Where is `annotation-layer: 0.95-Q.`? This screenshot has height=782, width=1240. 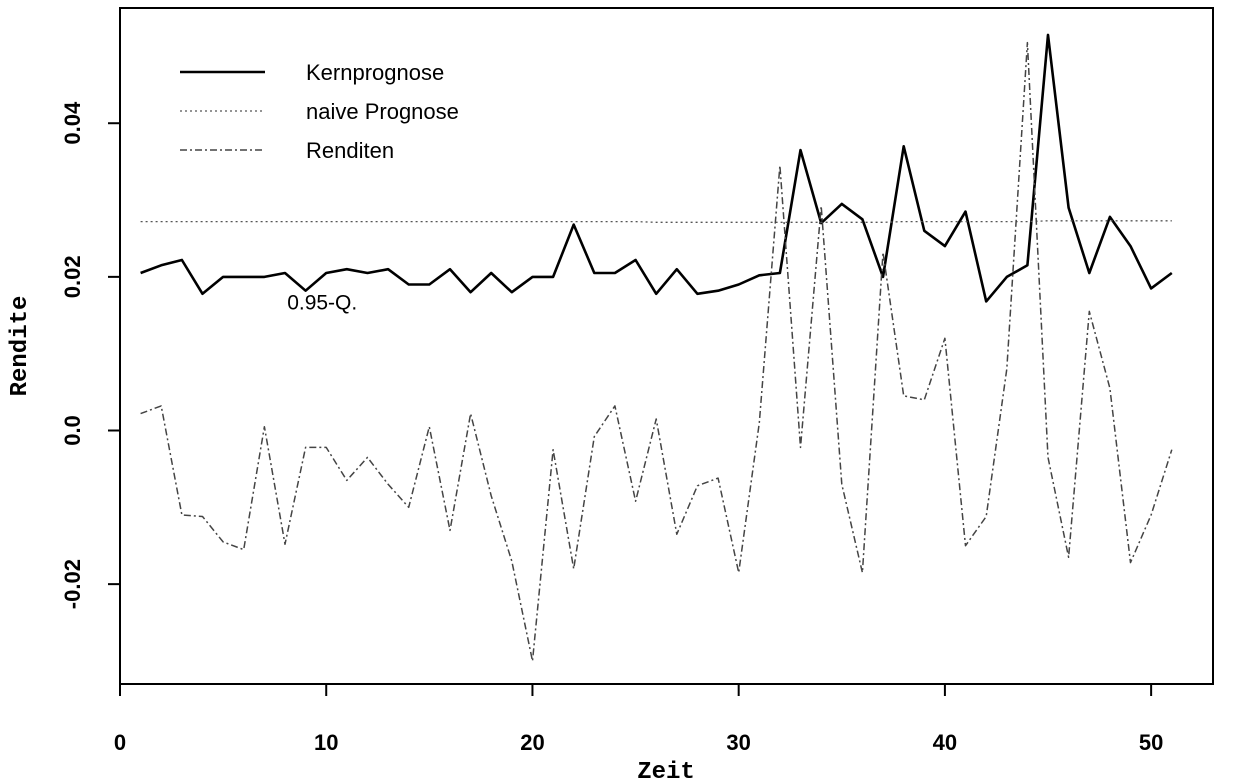 annotation-layer: 0.95-Q. is located at coordinates (322, 302).